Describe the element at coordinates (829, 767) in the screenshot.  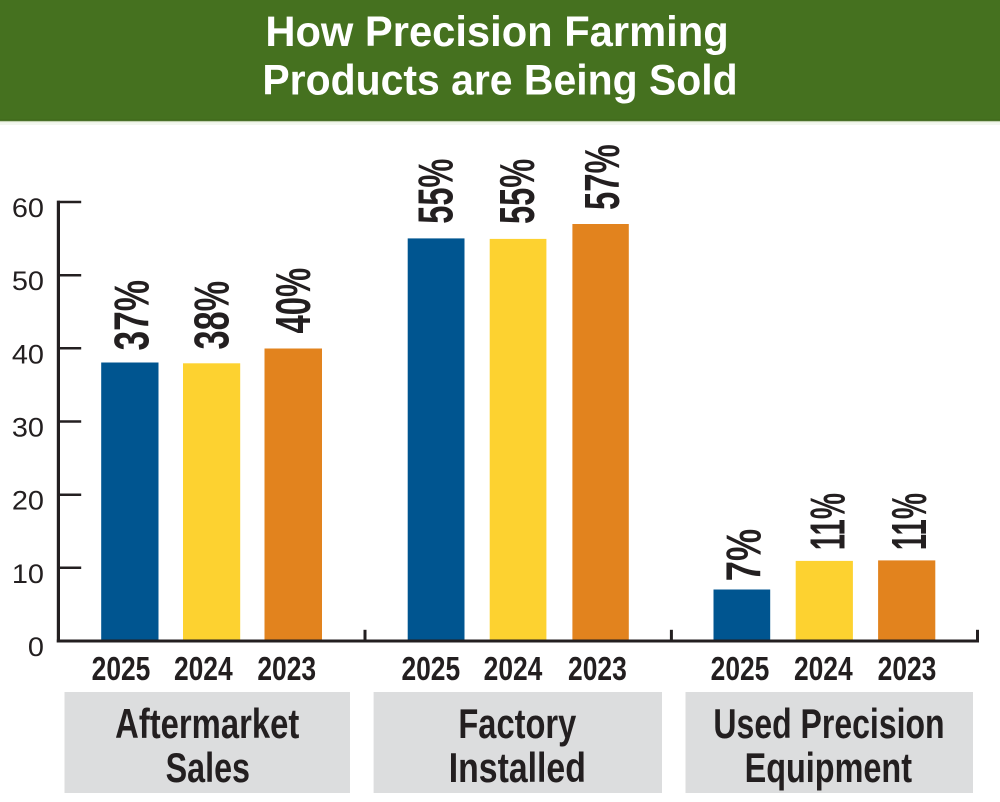
I see `svg-text: Equipment` at that location.